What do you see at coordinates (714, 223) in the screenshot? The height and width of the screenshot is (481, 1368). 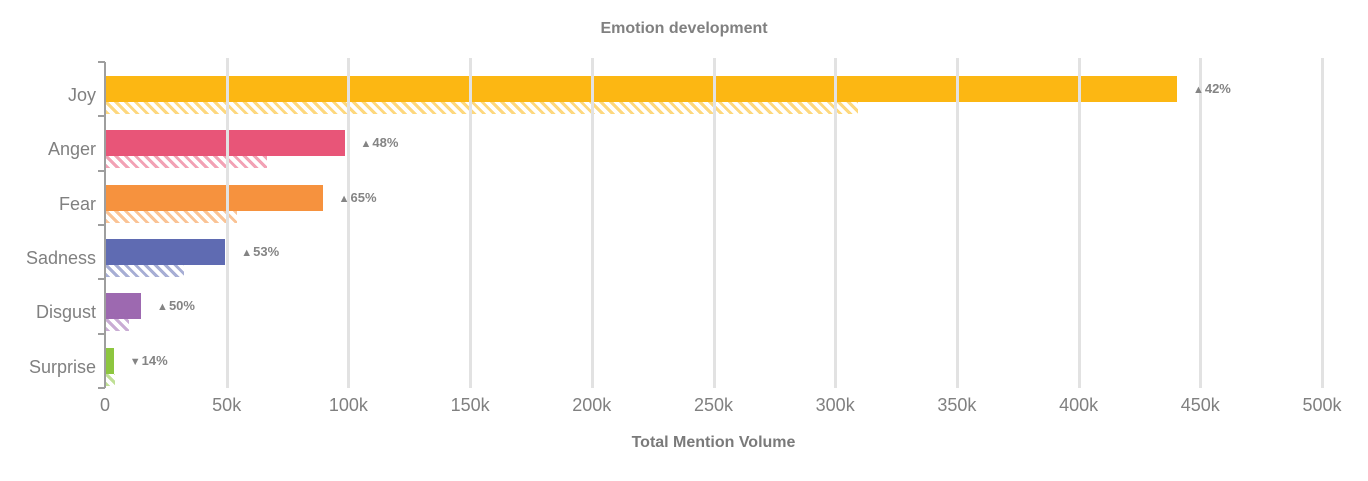 I see `gridline-250k` at bounding box center [714, 223].